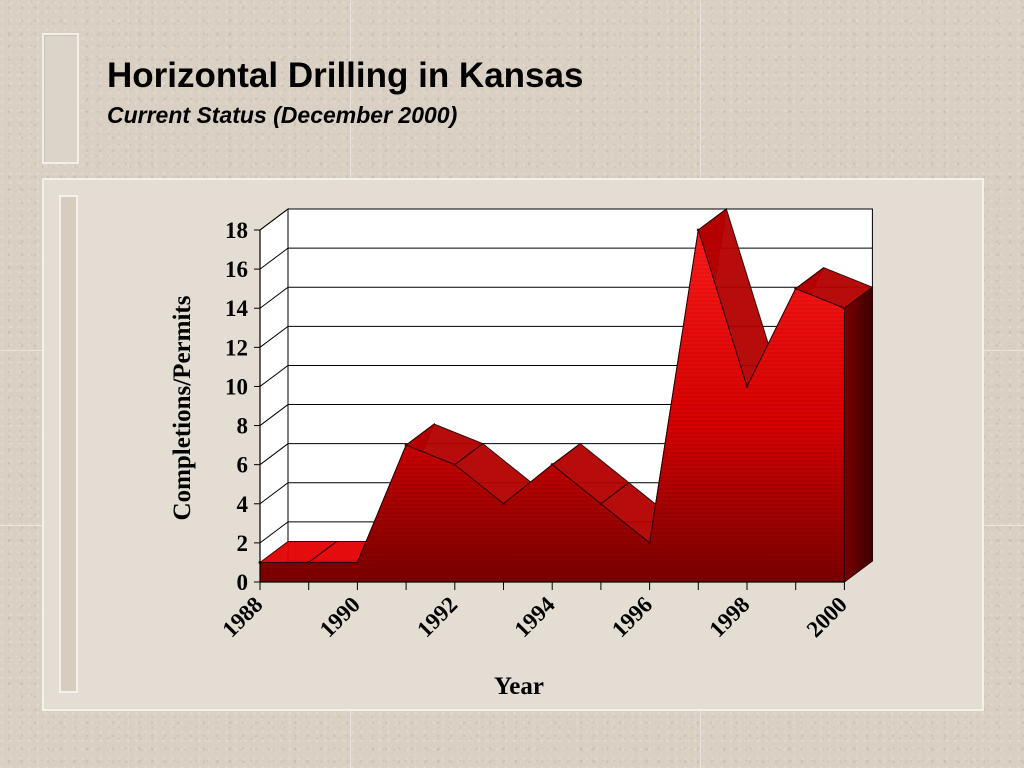 Image resolution: width=1024 pixels, height=768 pixels. What do you see at coordinates (729, 617) in the screenshot?
I see `x-tick-label: 1998` at bounding box center [729, 617].